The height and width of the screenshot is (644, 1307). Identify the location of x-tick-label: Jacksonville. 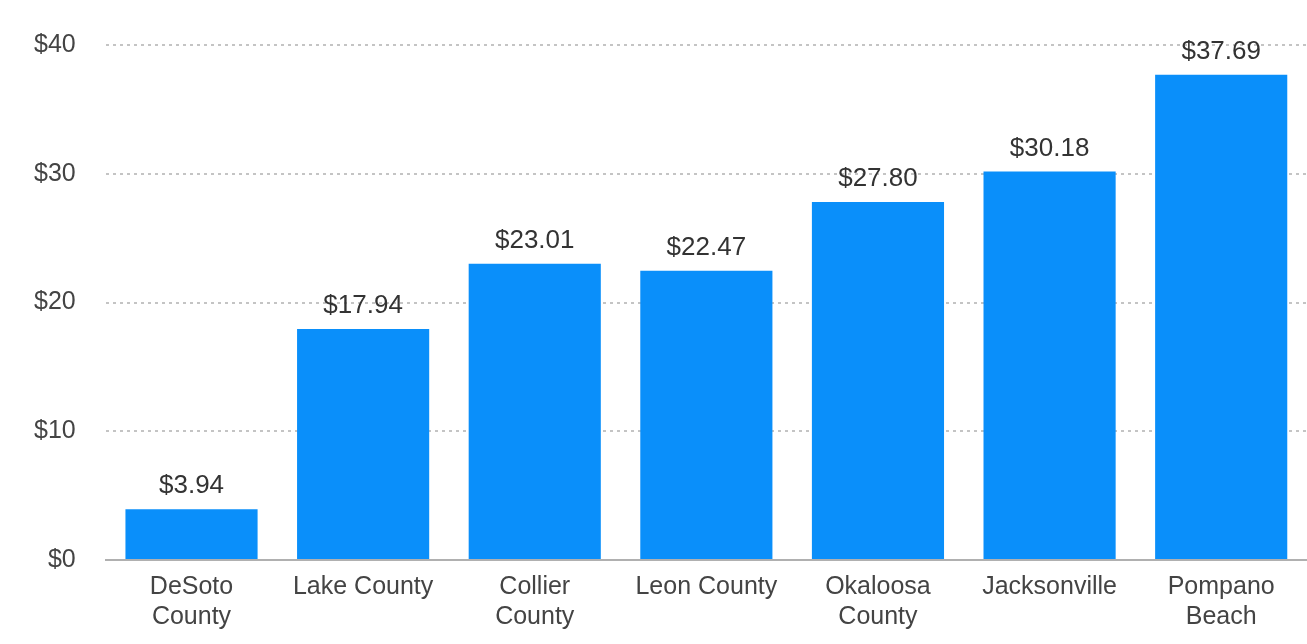
(1049, 584).